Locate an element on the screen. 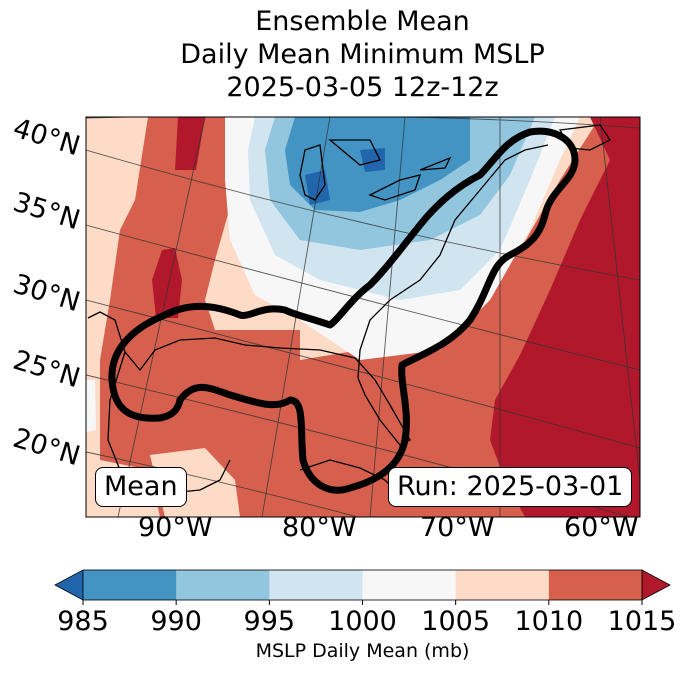  colorbar-label: MSLP Daily Mean (mb) is located at coordinates (362, 651).